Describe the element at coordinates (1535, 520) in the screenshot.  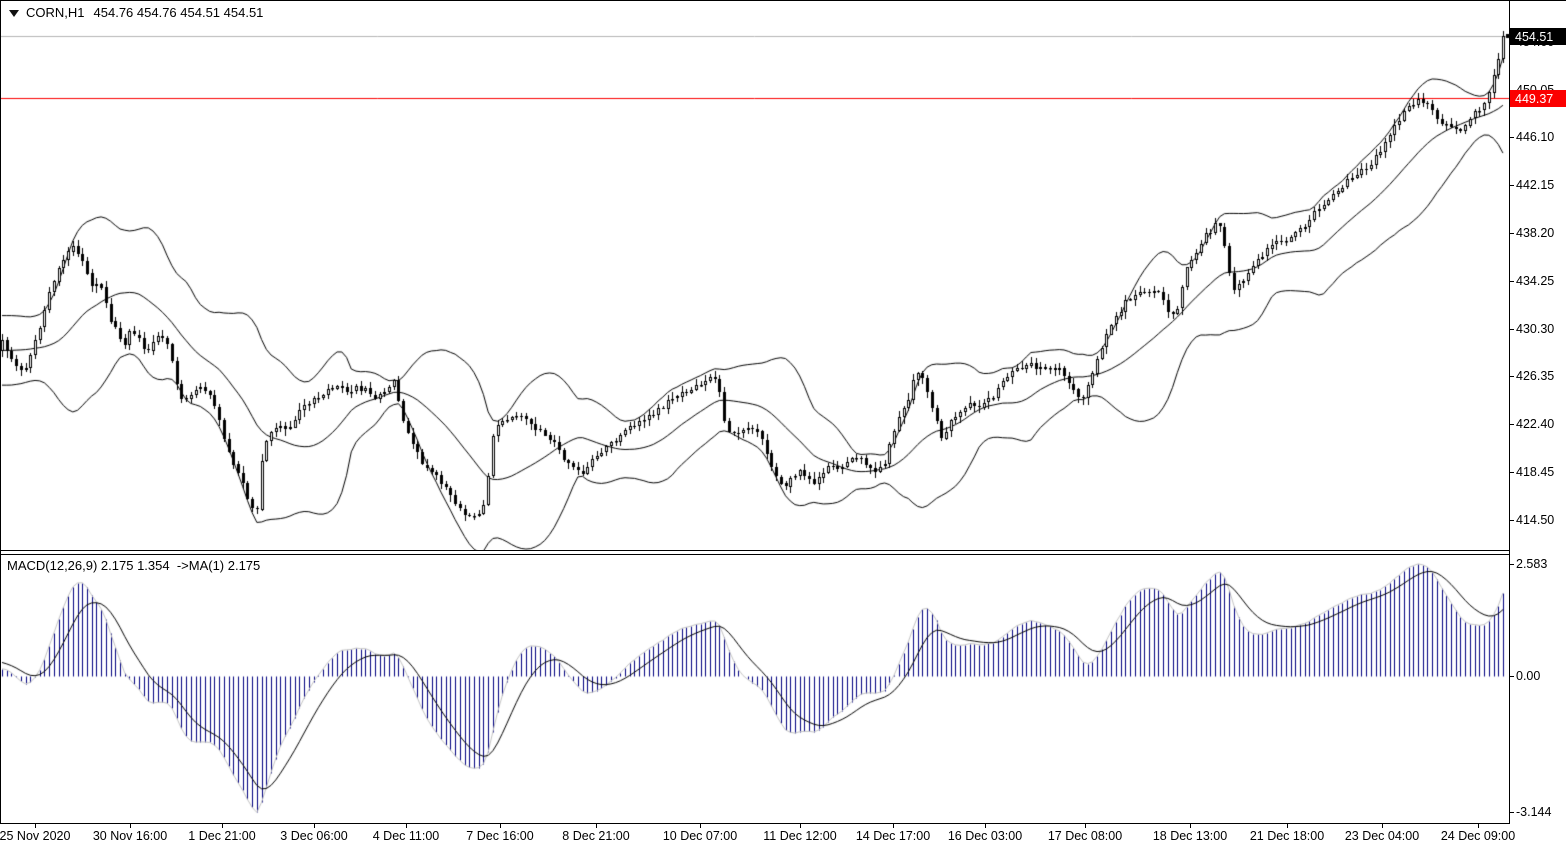
I see `price-tick-label: 414.50` at that location.